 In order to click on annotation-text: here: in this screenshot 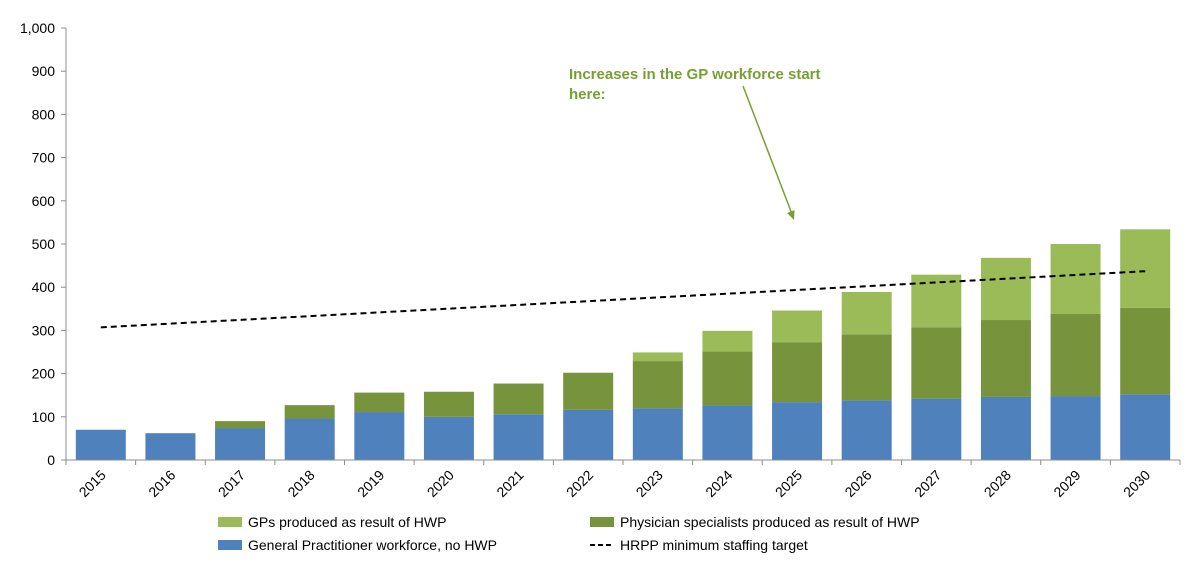, I will do `click(587, 94)`.